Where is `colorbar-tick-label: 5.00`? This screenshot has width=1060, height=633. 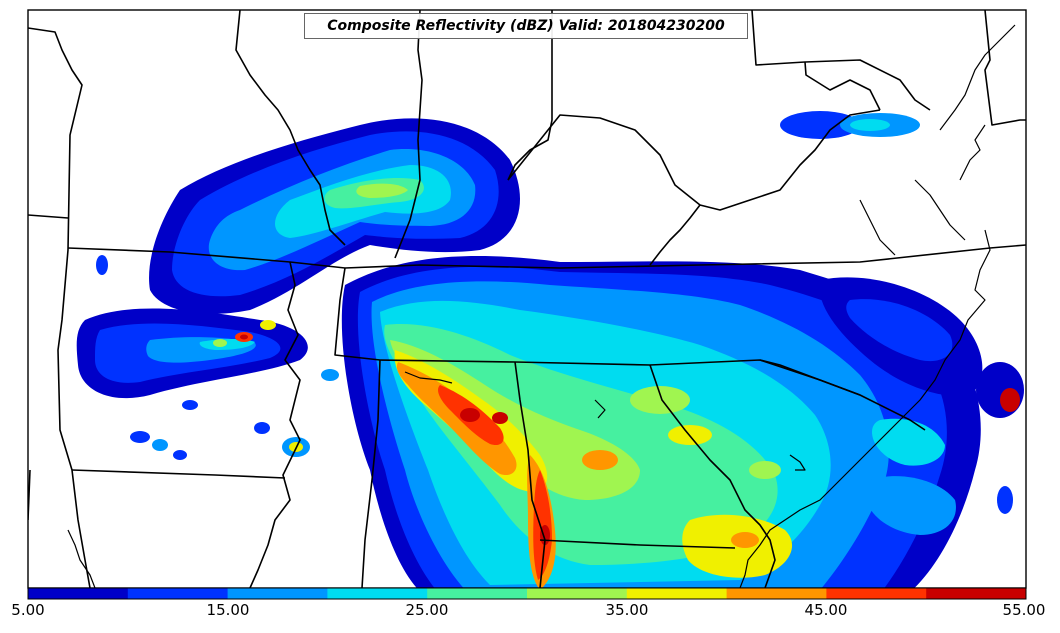
colorbar-tick-label: 5.00 is located at coordinates (28, 610).